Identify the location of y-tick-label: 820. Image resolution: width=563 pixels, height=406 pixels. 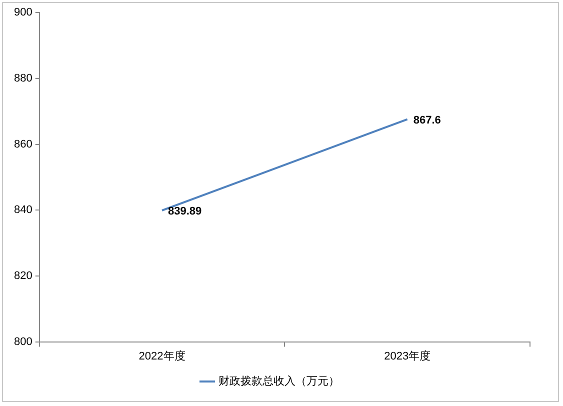
(23, 276).